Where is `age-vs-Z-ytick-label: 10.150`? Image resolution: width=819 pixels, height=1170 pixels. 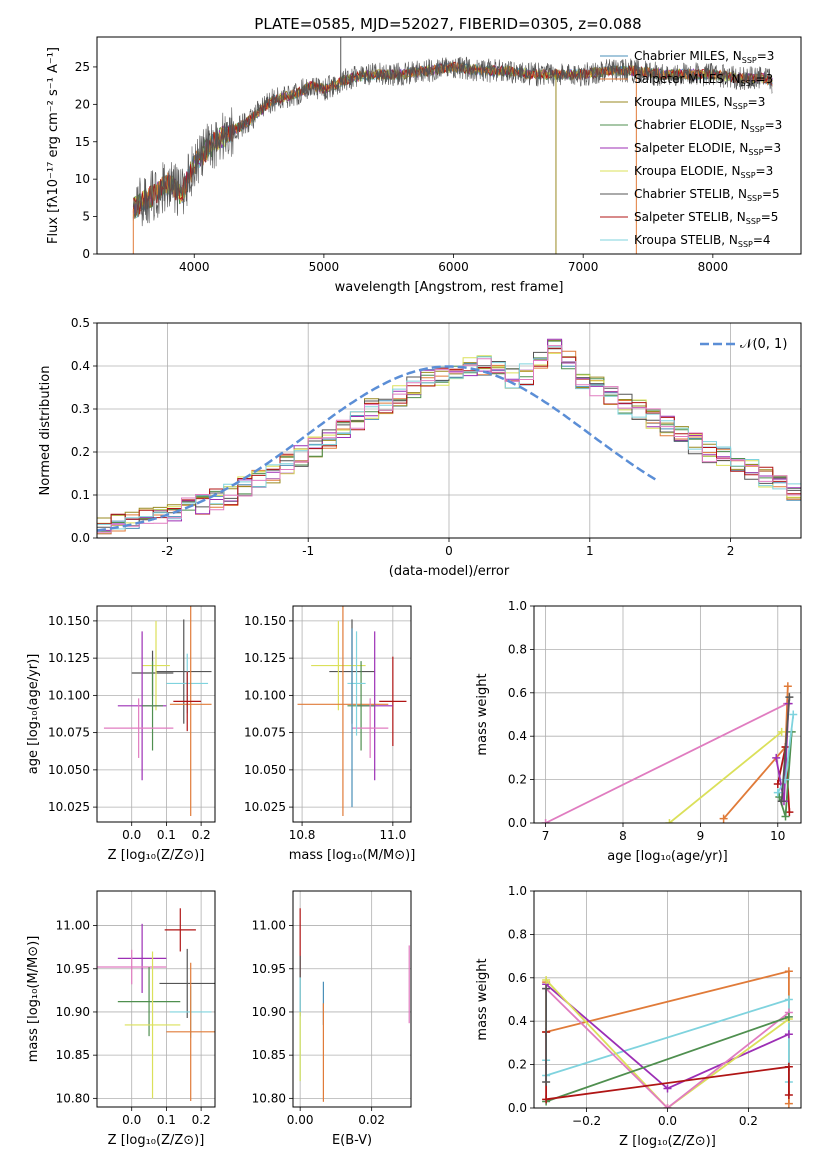 age-vs-Z-ytick-label: 10.150 is located at coordinates (69, 621).